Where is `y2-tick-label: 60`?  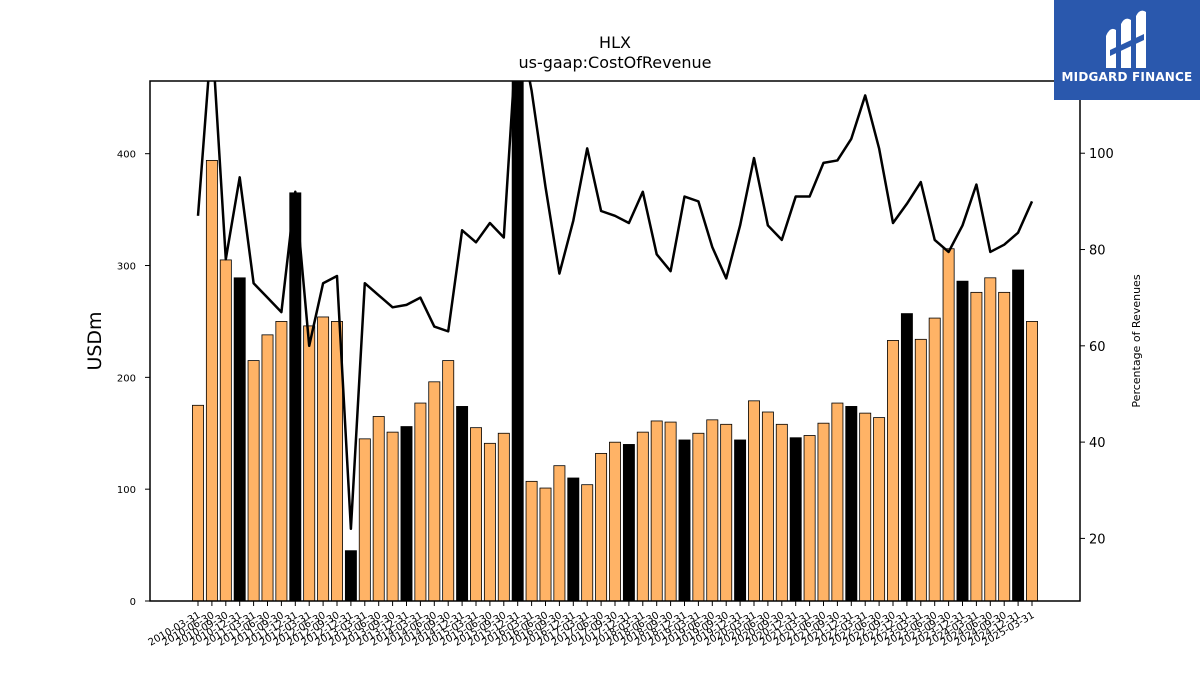
y2-tick-label: 60 is located at coordinates (1097, 347).